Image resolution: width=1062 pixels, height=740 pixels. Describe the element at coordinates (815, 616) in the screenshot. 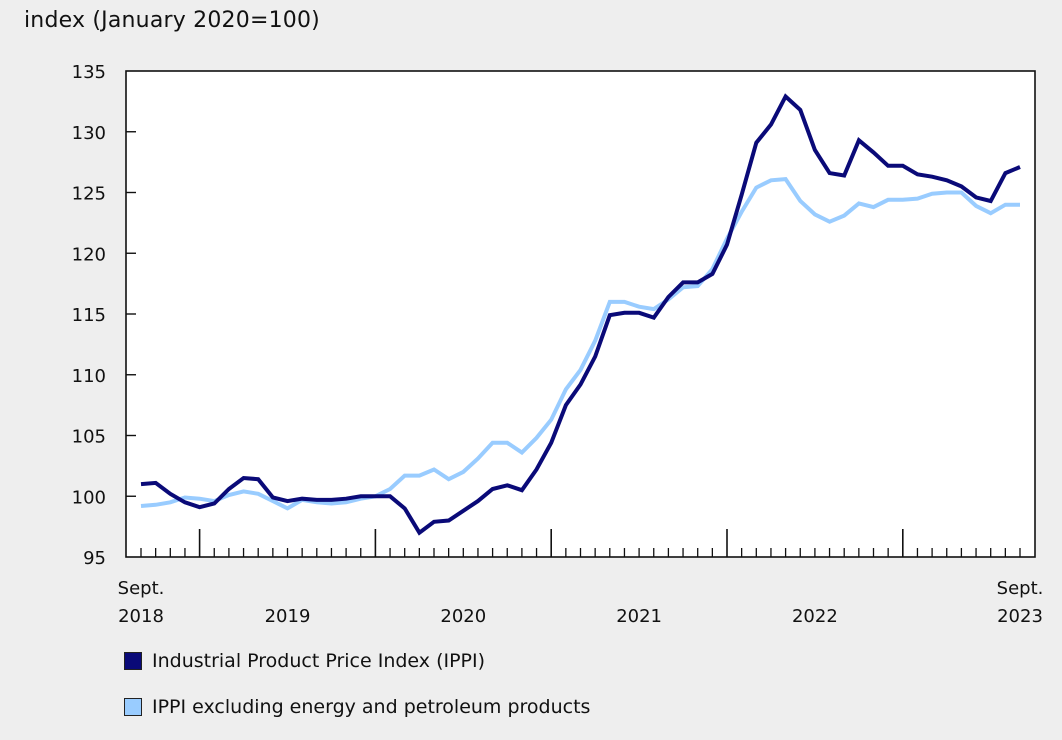

I see `x-tick-label: 2022` at that location.